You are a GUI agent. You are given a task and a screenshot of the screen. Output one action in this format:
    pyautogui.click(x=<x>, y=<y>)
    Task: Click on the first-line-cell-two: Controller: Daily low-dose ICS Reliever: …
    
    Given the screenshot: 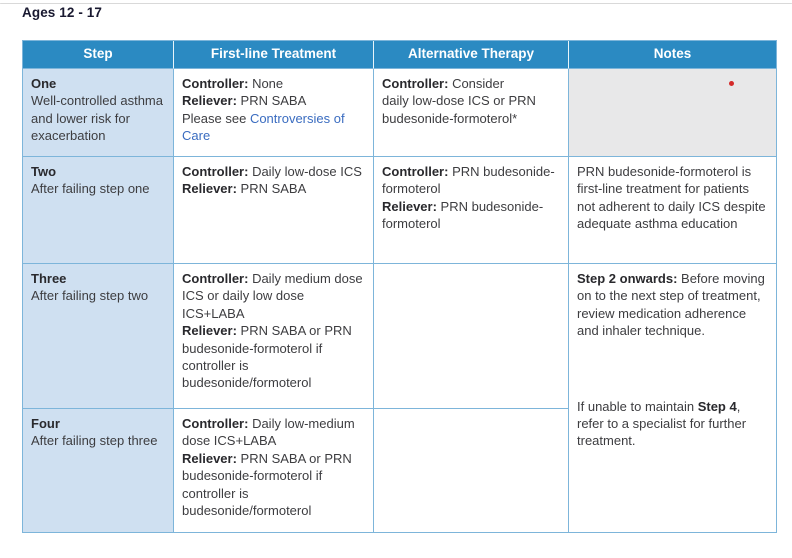 What is the action you would take?
    pyautogui.click(x=274, y=210)
    